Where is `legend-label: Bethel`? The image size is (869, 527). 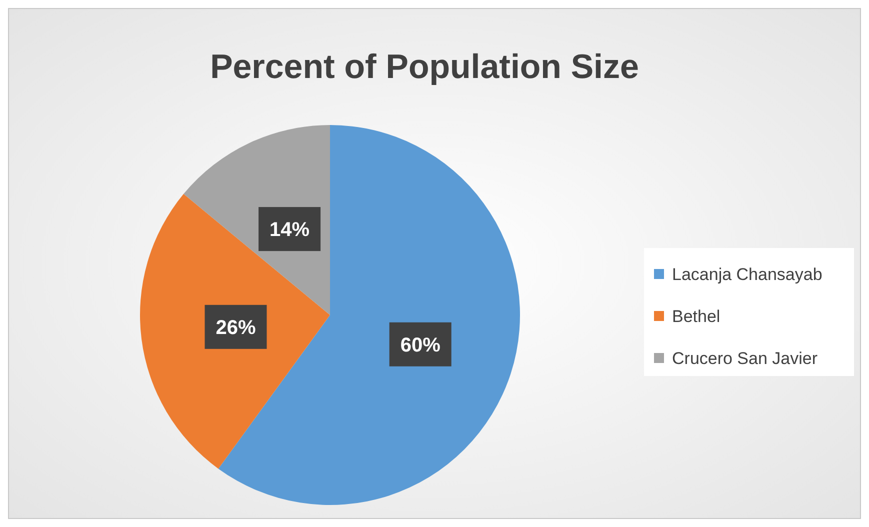 legend-label: Bethel is located at coordinates (696, 316).